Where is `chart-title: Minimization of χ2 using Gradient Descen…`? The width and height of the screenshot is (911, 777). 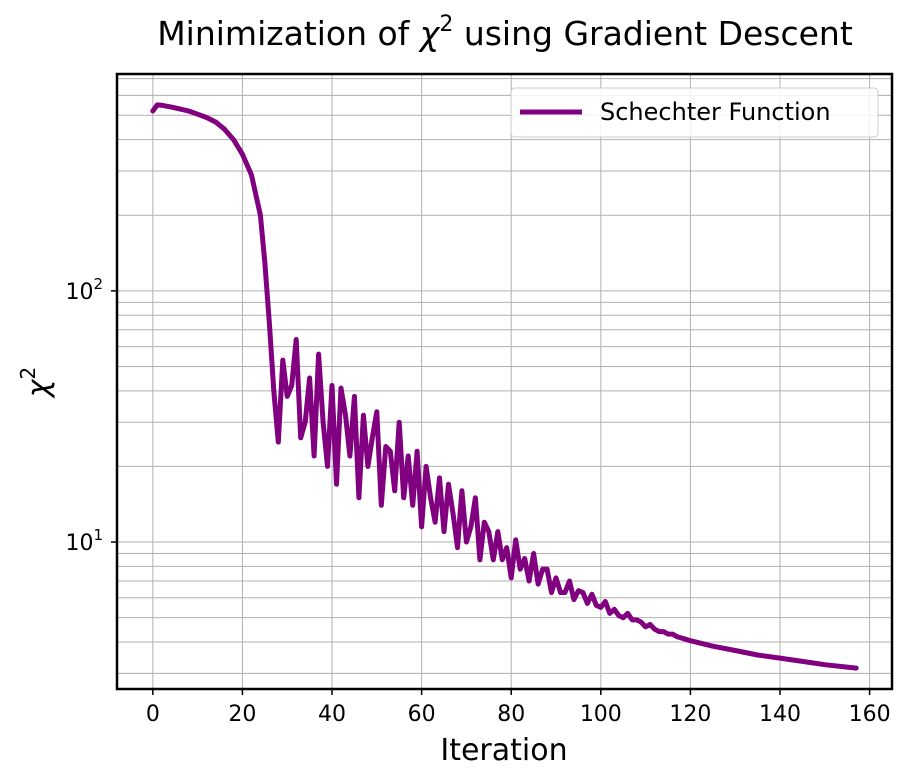
chart-title: Minimization of χ2 using Gradient Descen… is located at coordinates (505, 32).